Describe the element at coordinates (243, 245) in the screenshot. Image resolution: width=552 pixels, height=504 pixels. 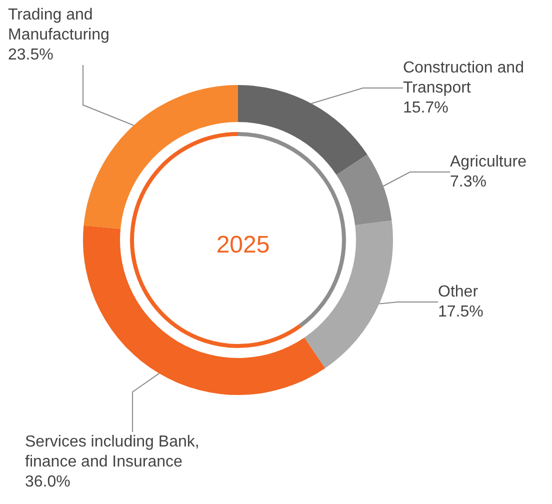
I see `text: 2025` at that location.